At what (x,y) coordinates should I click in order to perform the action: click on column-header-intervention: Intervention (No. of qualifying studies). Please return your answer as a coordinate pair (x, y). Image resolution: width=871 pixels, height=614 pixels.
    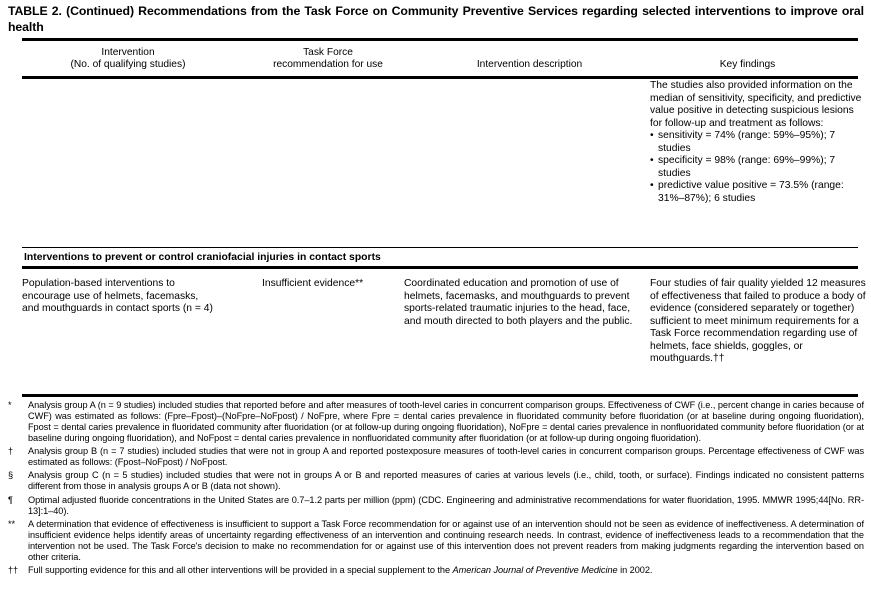
    Looking at the image, I should click on (128, 59).